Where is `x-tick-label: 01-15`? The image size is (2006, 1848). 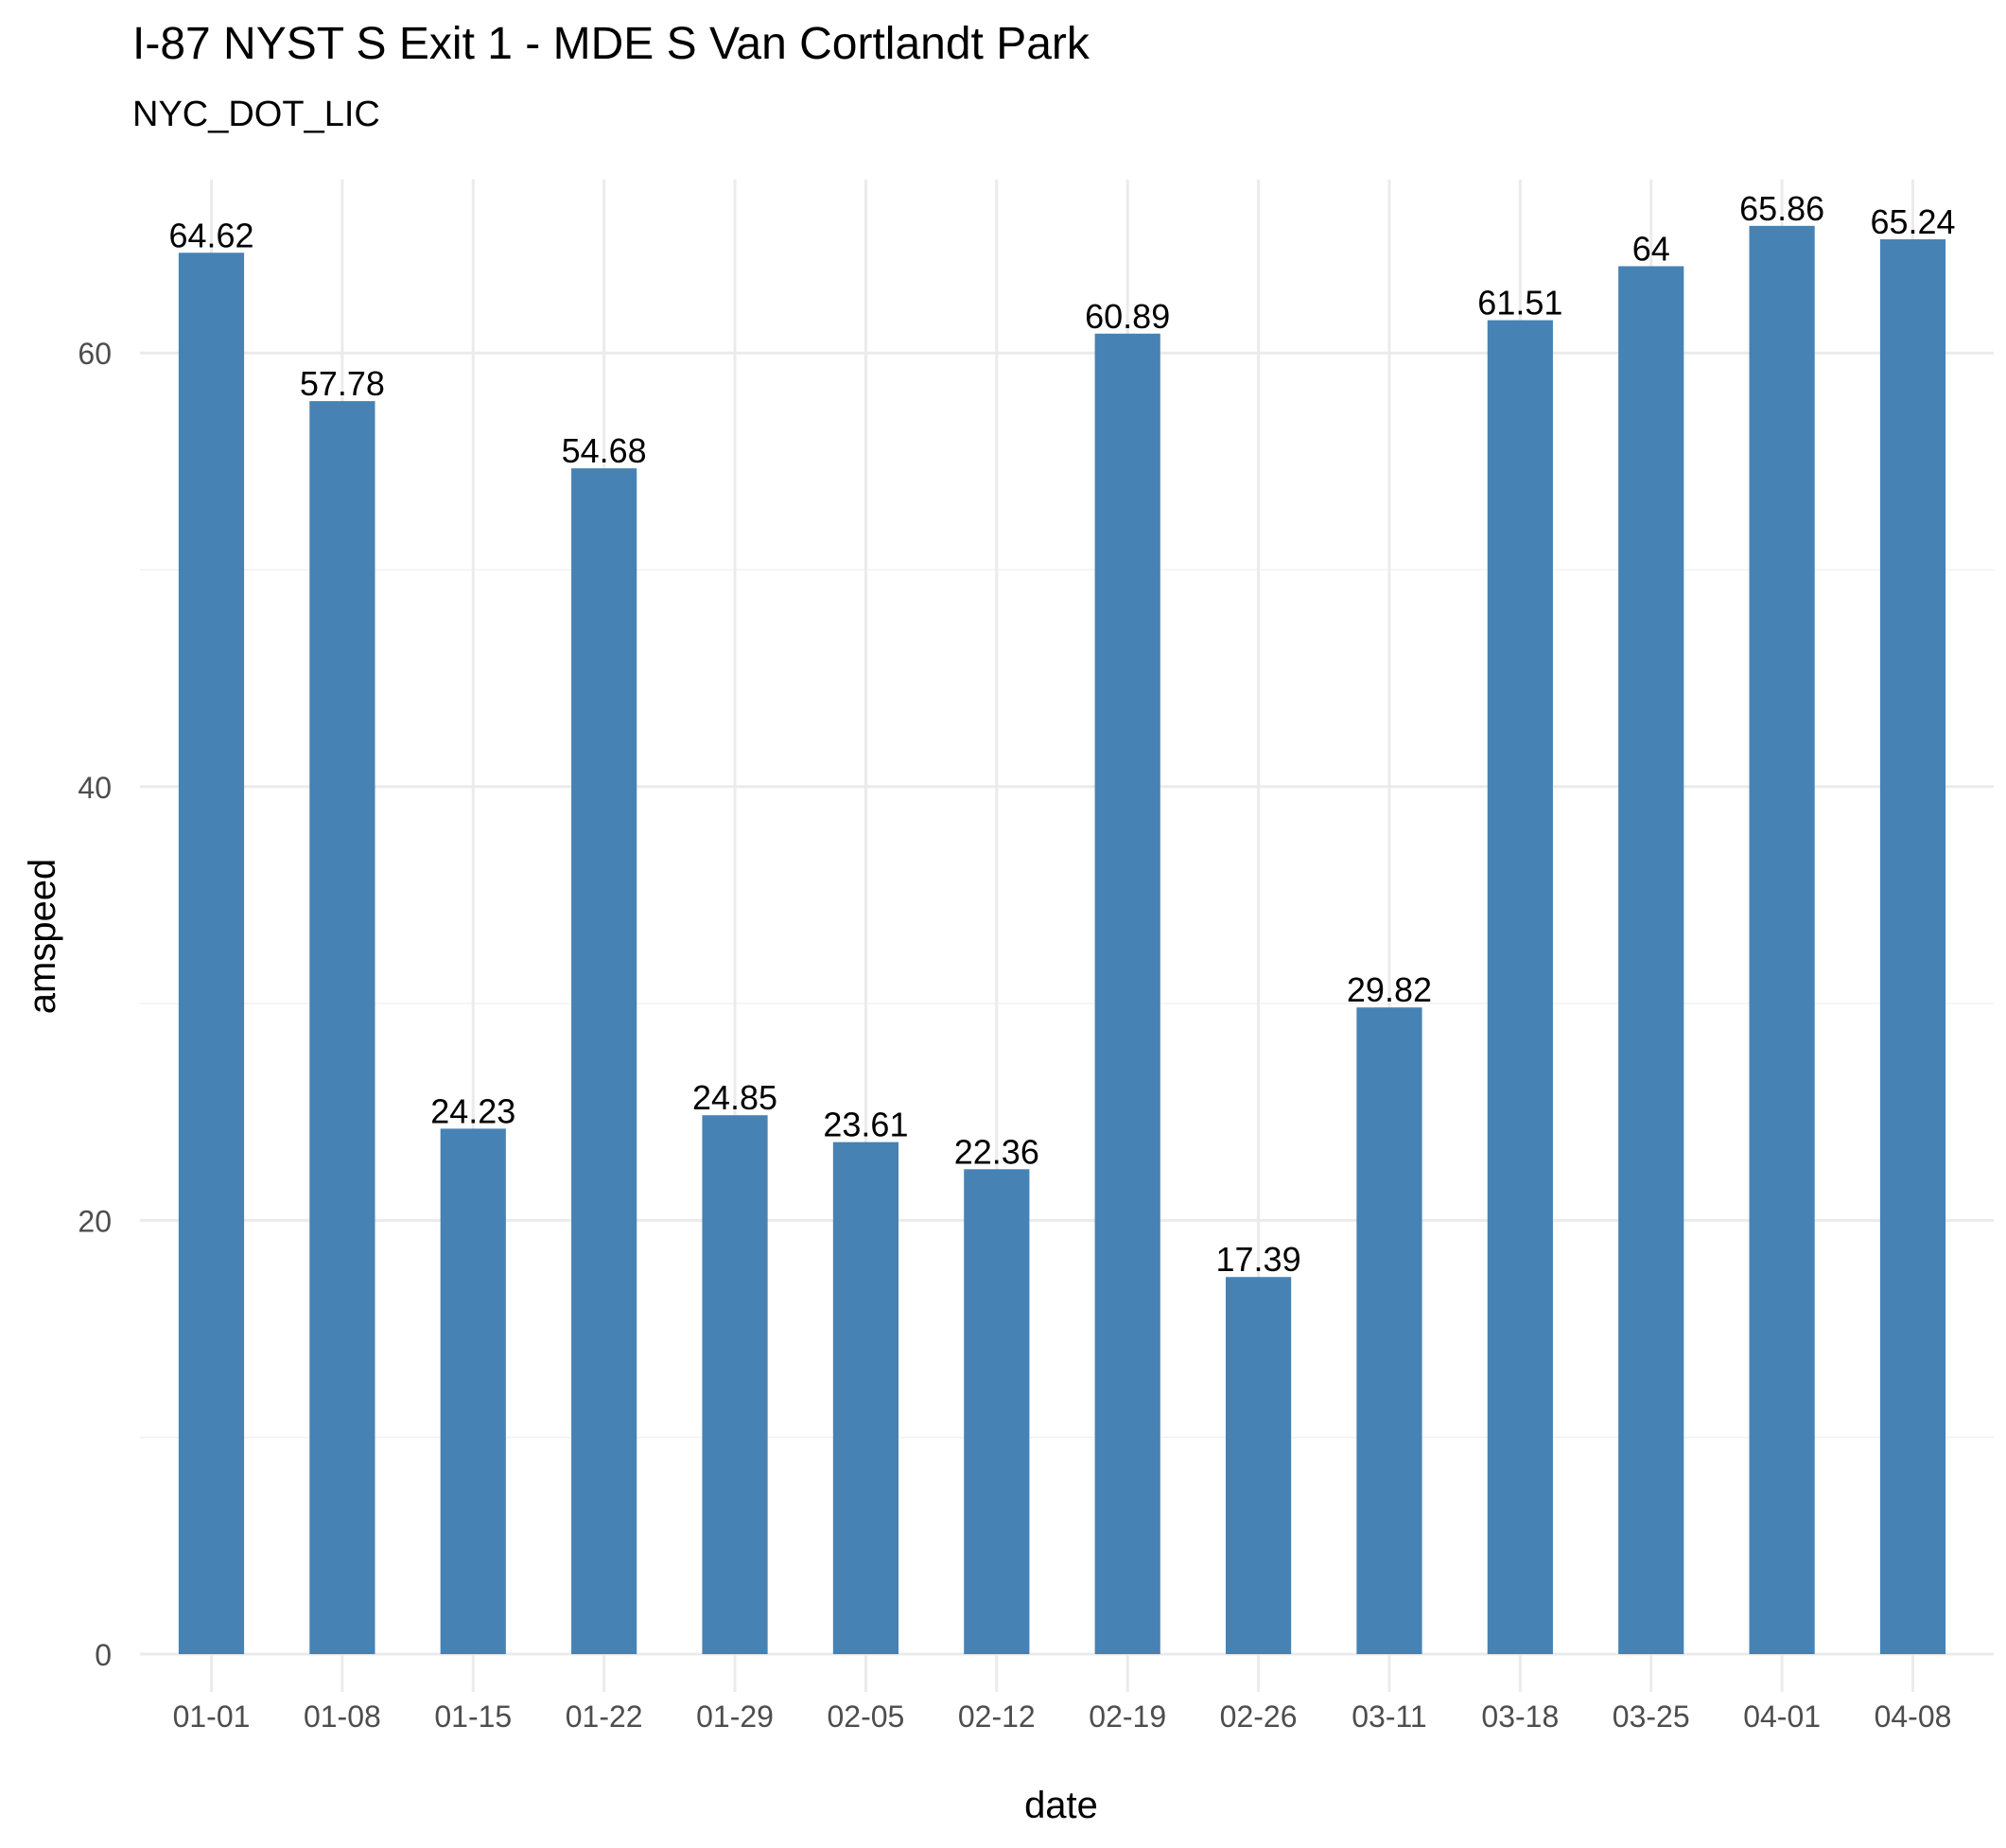 x-tick-label: 01-15 is located at coordinates (473, 1717).